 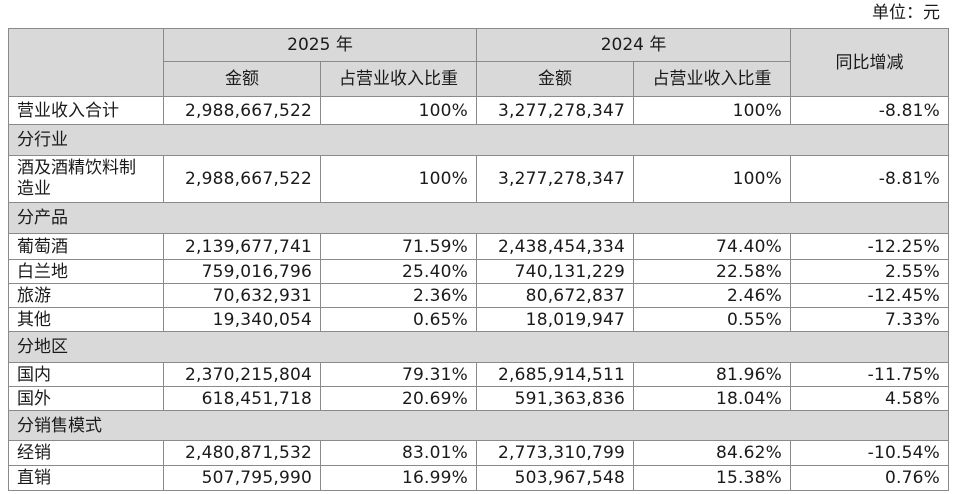 What do you see at coordinates (398, 398) in the screenshot?
I see `share-2025-cell: 20.69%` at bounding box center [398, 398].